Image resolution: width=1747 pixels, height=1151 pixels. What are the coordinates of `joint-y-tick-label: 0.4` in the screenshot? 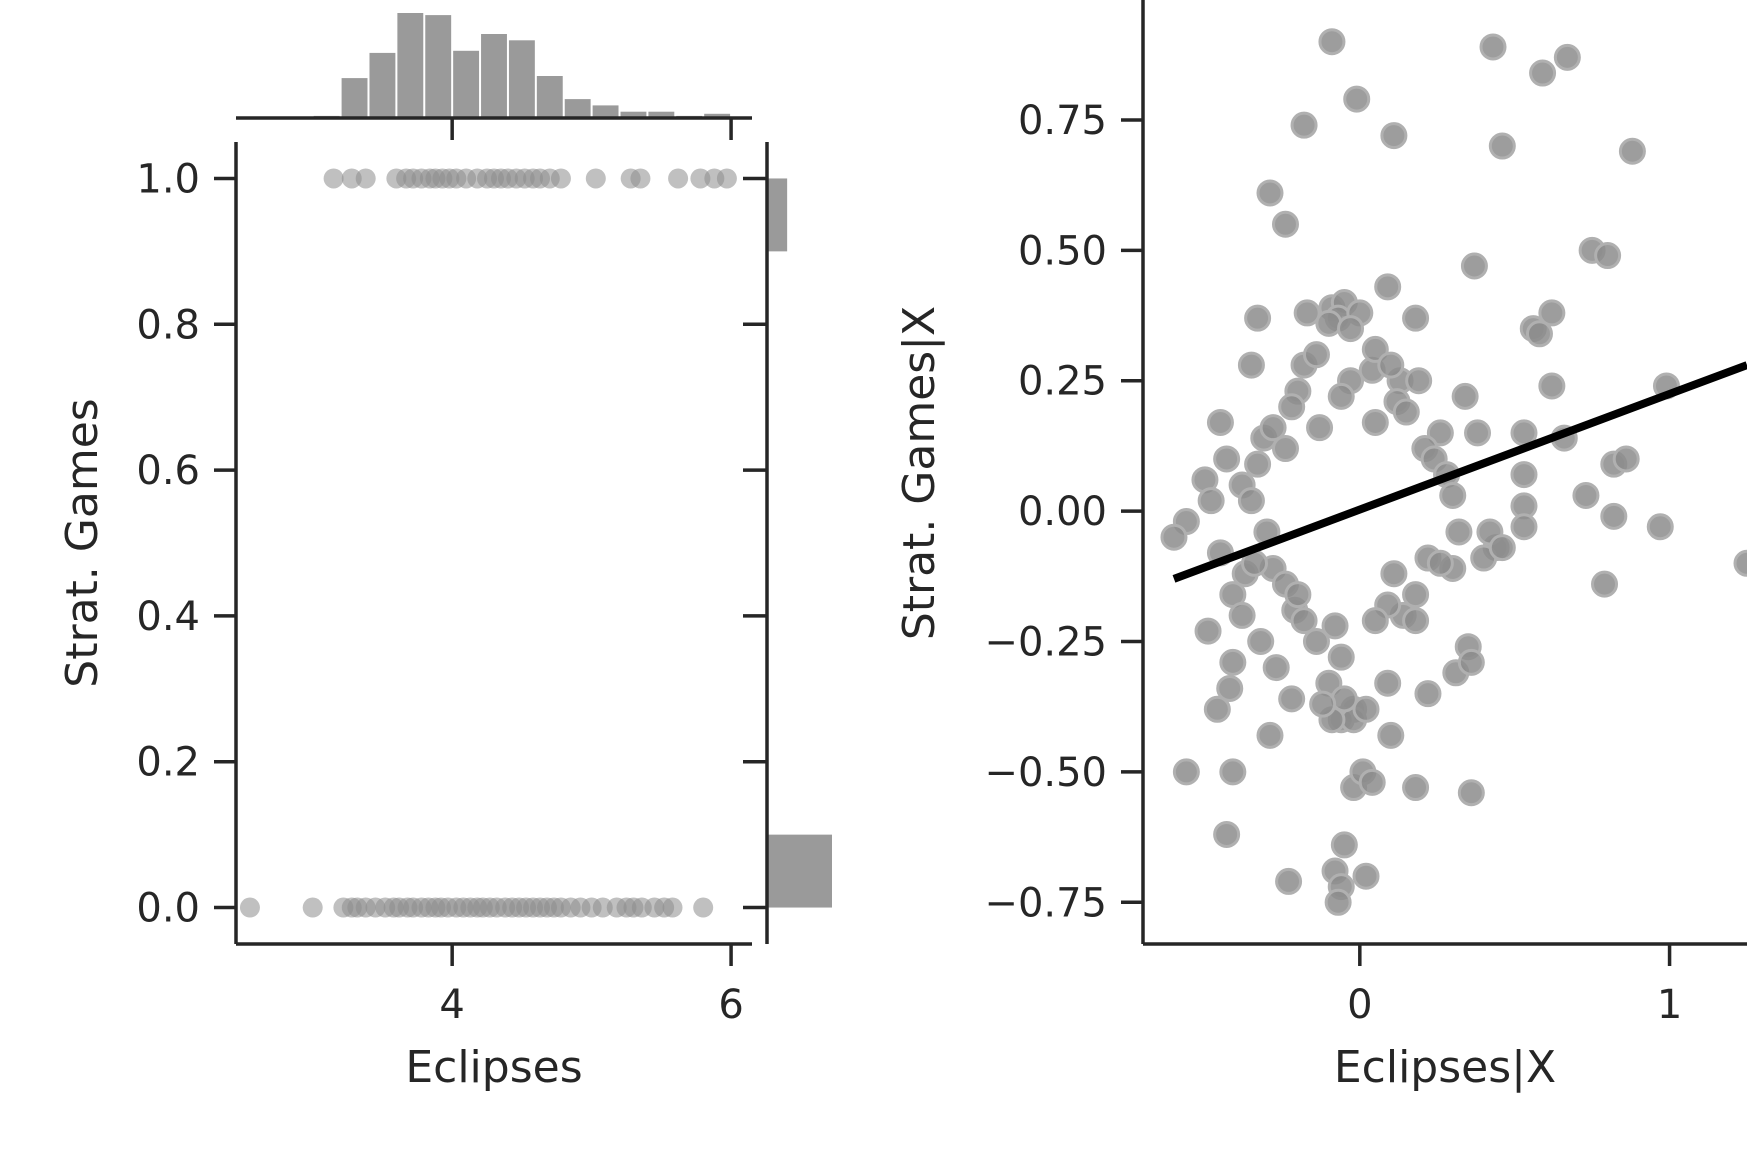 It's located at (168, 617).